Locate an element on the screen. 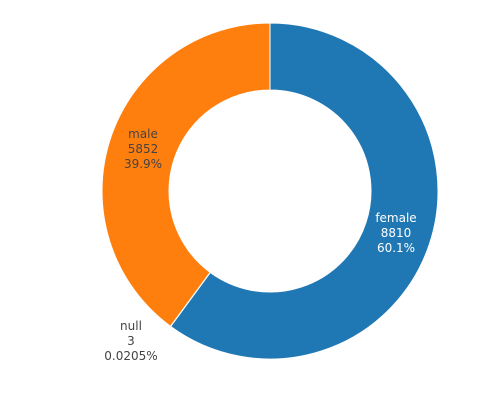 The image size is (490, 405). slice-label-male-value: 5852 is located at coordinates (143, 149).